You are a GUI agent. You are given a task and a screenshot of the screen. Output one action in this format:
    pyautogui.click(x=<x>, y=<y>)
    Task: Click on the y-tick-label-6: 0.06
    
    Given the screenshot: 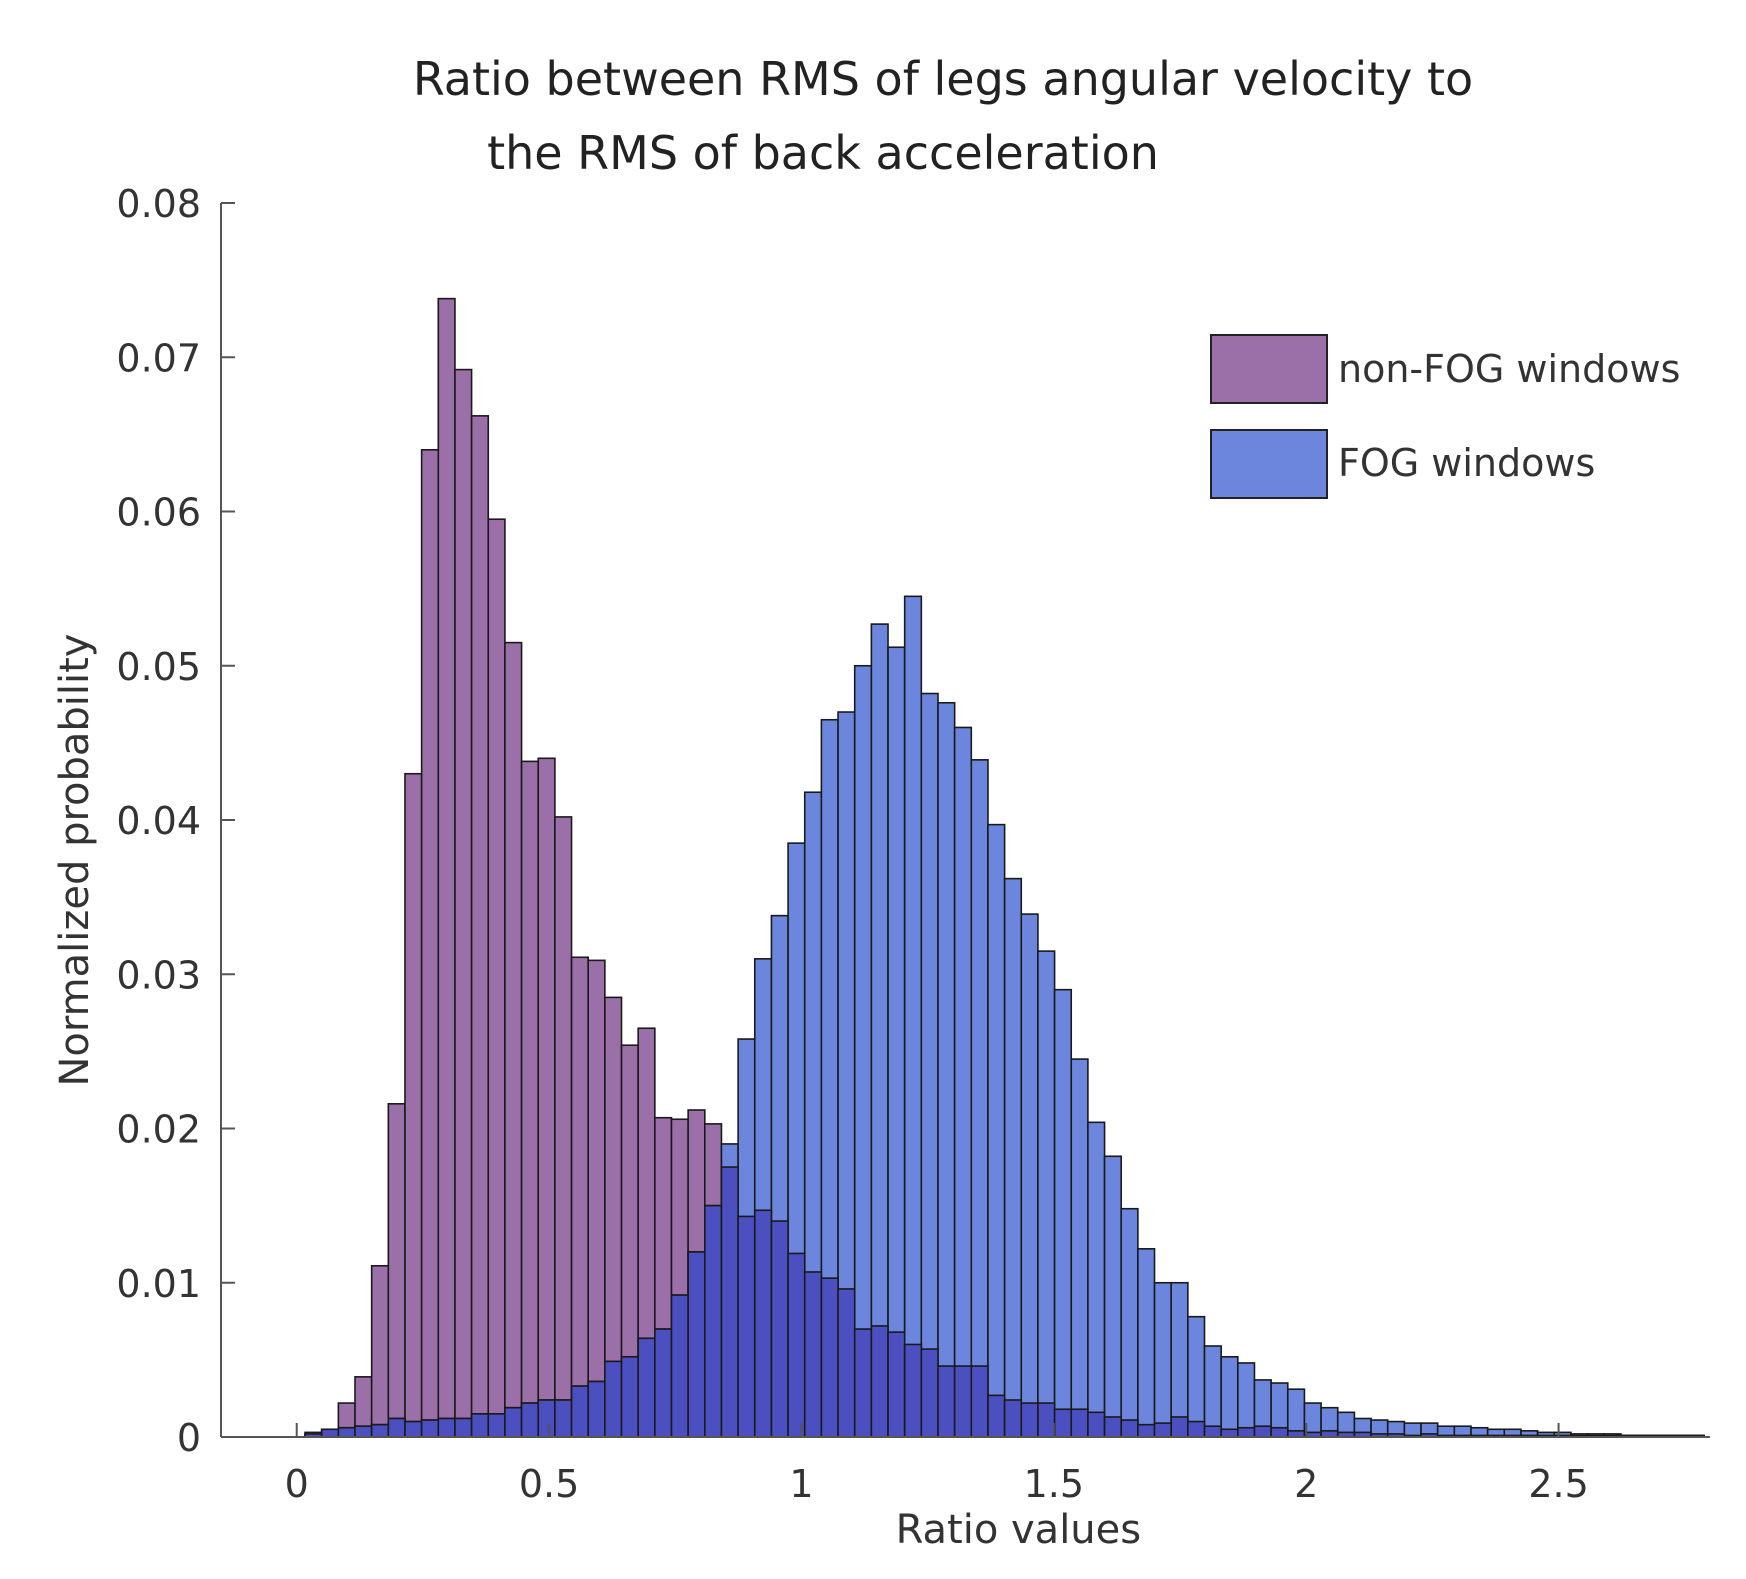 What is the action you would take?
    pyautogui.click(x=158, y=513)
    